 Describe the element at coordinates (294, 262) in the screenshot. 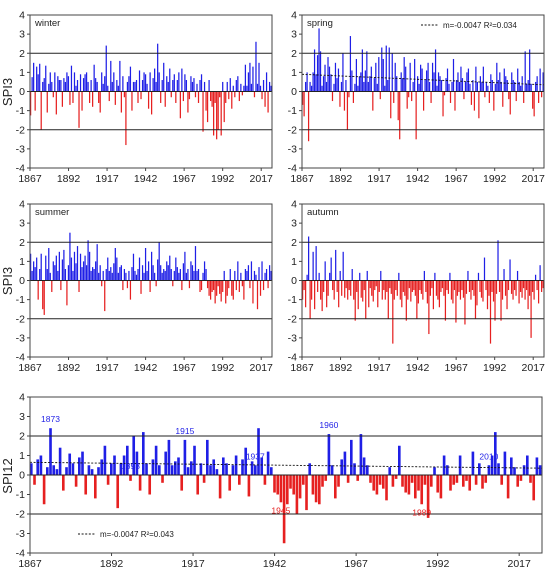

I see `y-tick-label: 1` at that location.